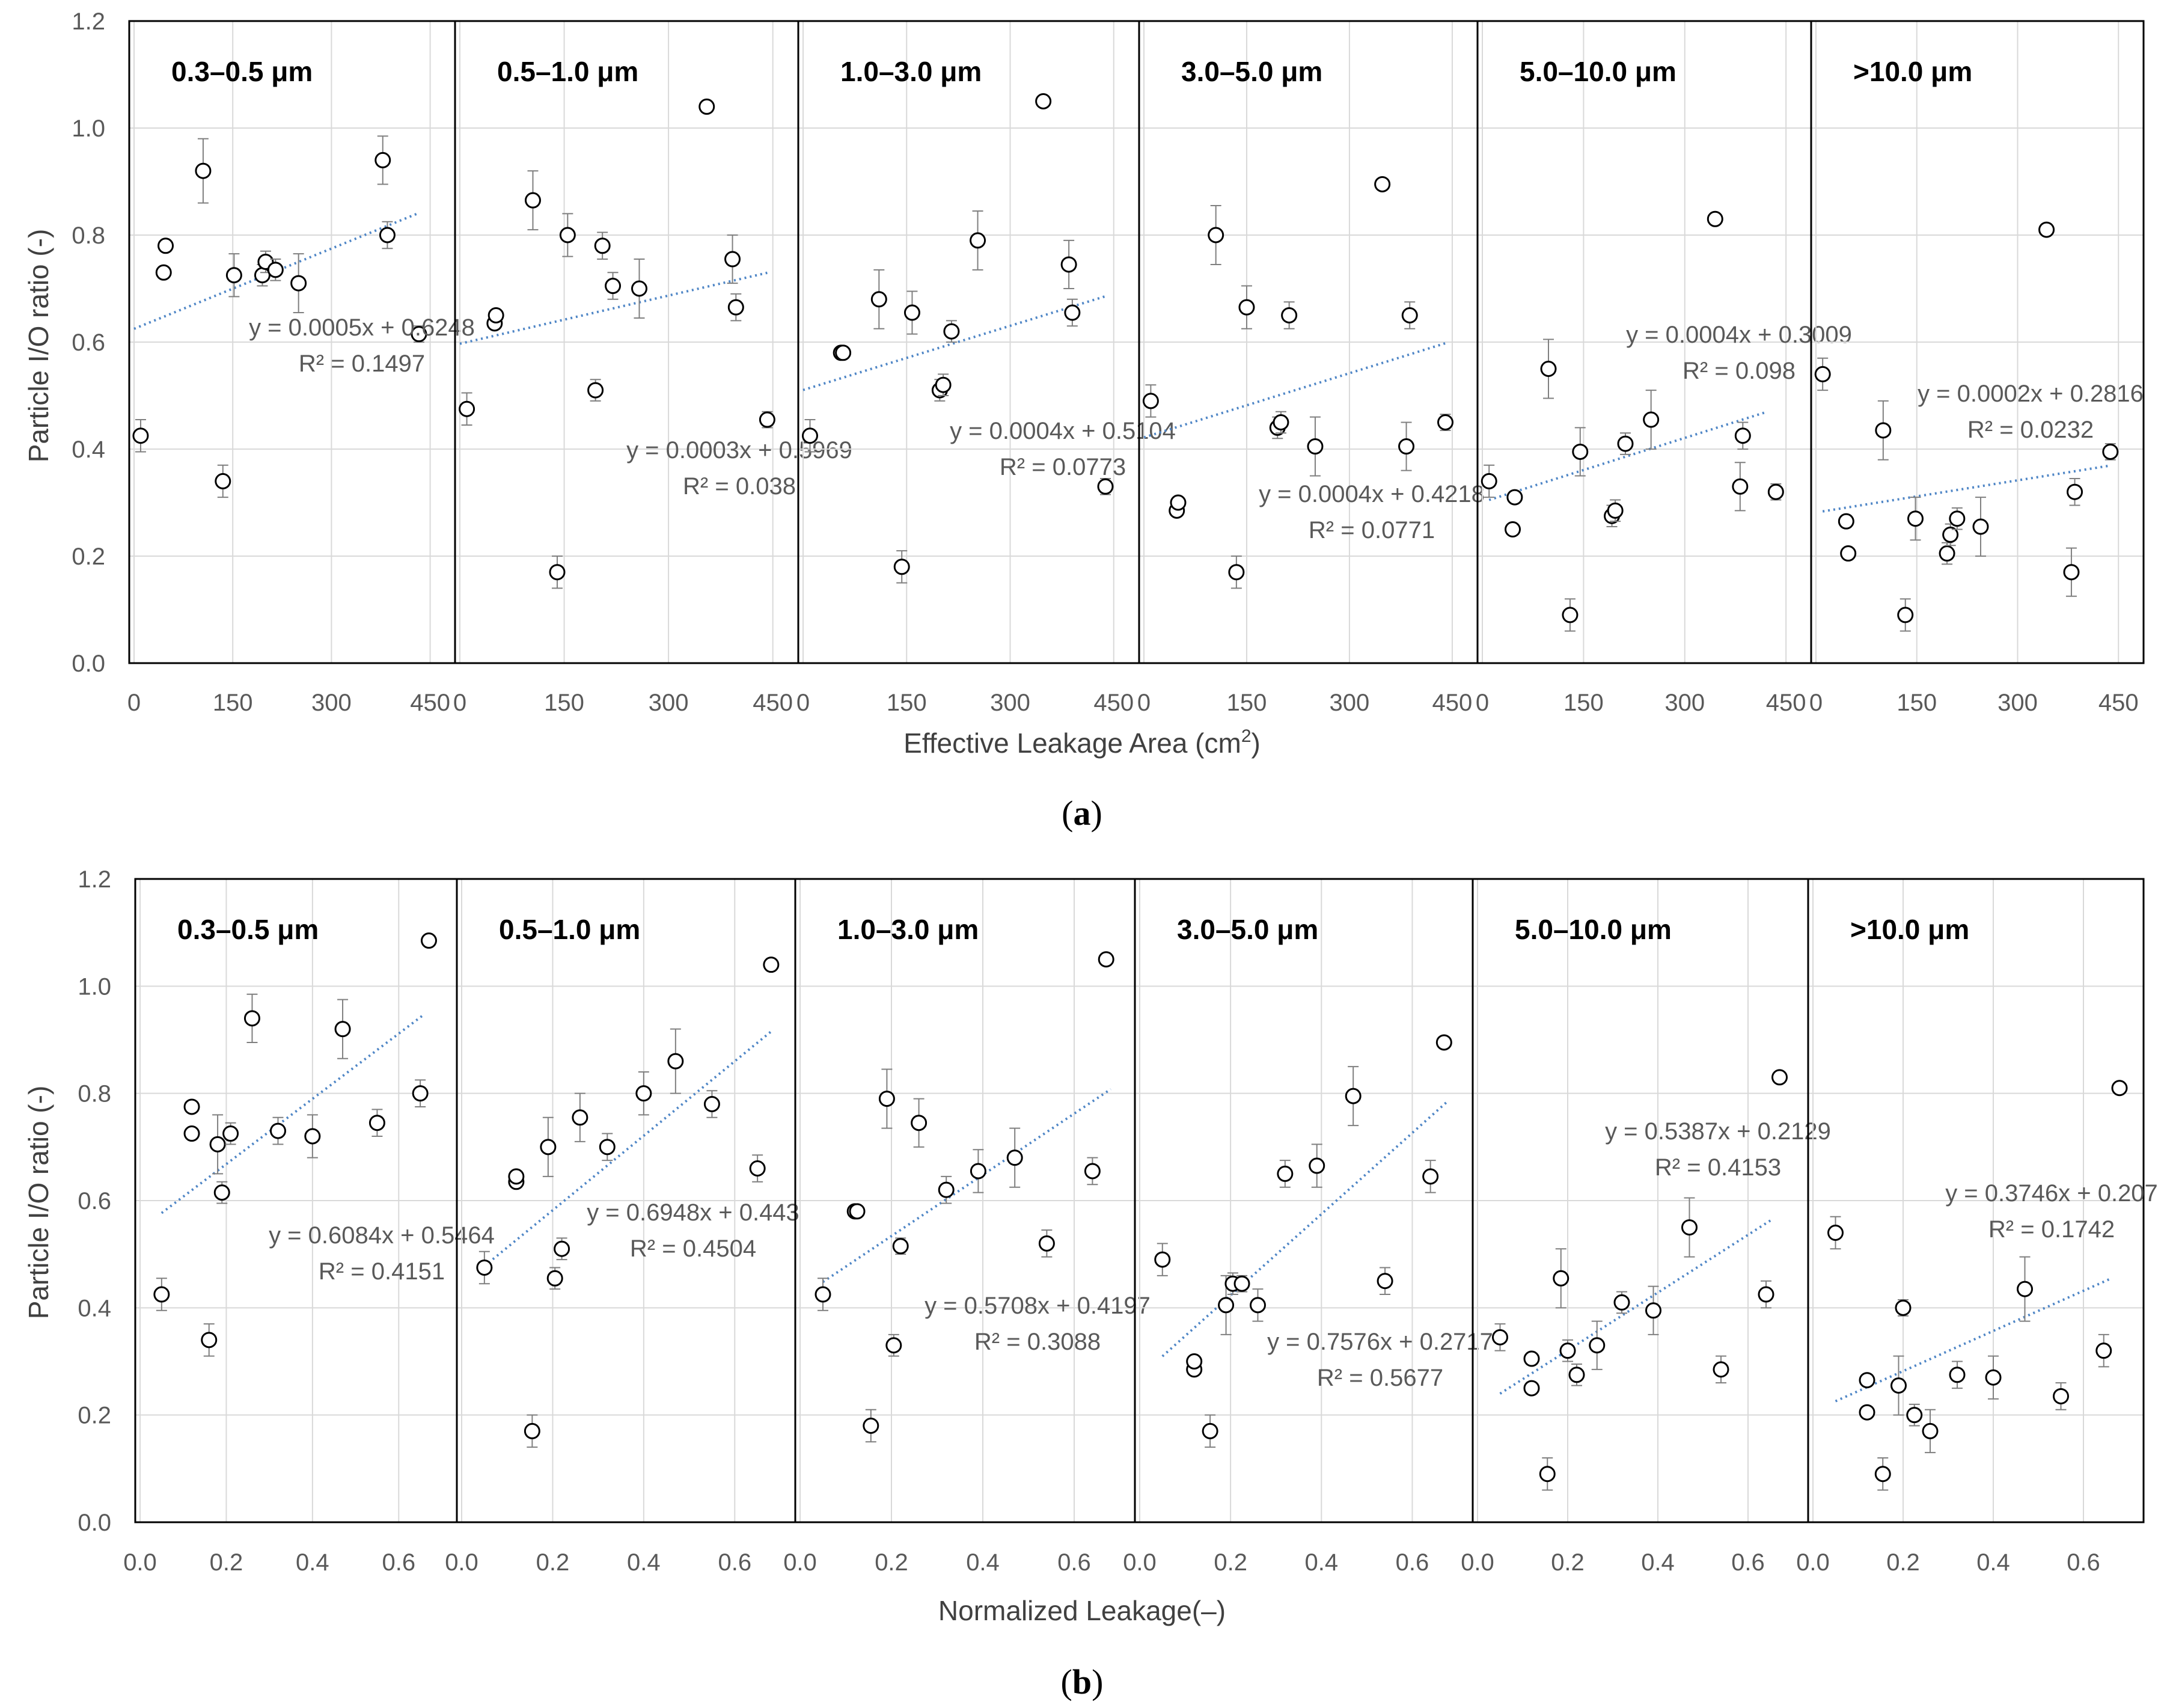  I want to click on chart-a-x-axis-title: Effective Leakage Area (cm2), so click(1082, 742).